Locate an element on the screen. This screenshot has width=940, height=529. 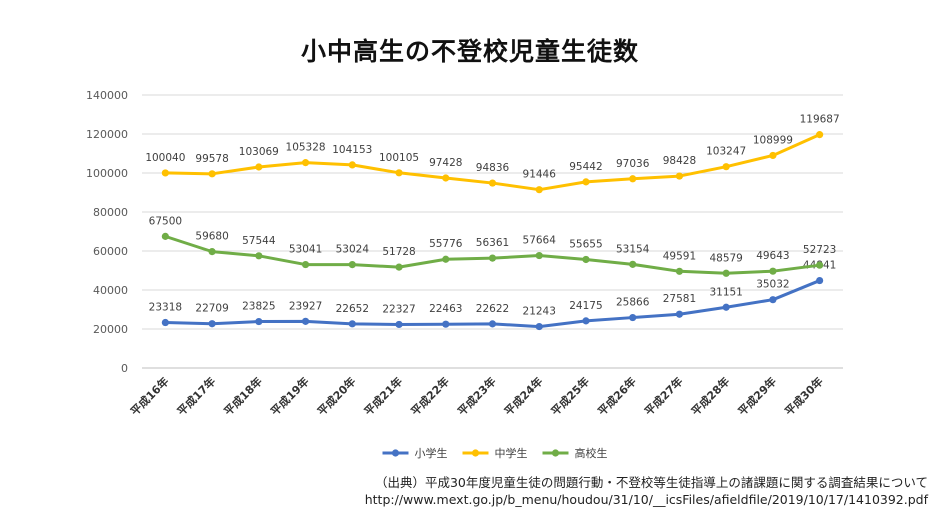
data-label: 24175 is located at coordinates (585, 306).